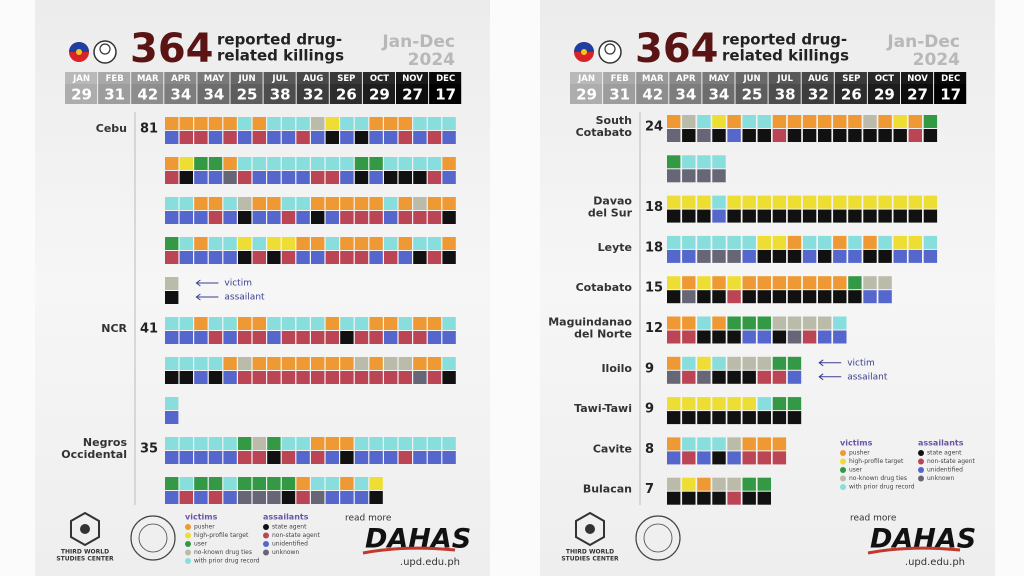  Describe the element at coordinates (917, 95) in the screenshot. I see `month-count: 27` at that location.